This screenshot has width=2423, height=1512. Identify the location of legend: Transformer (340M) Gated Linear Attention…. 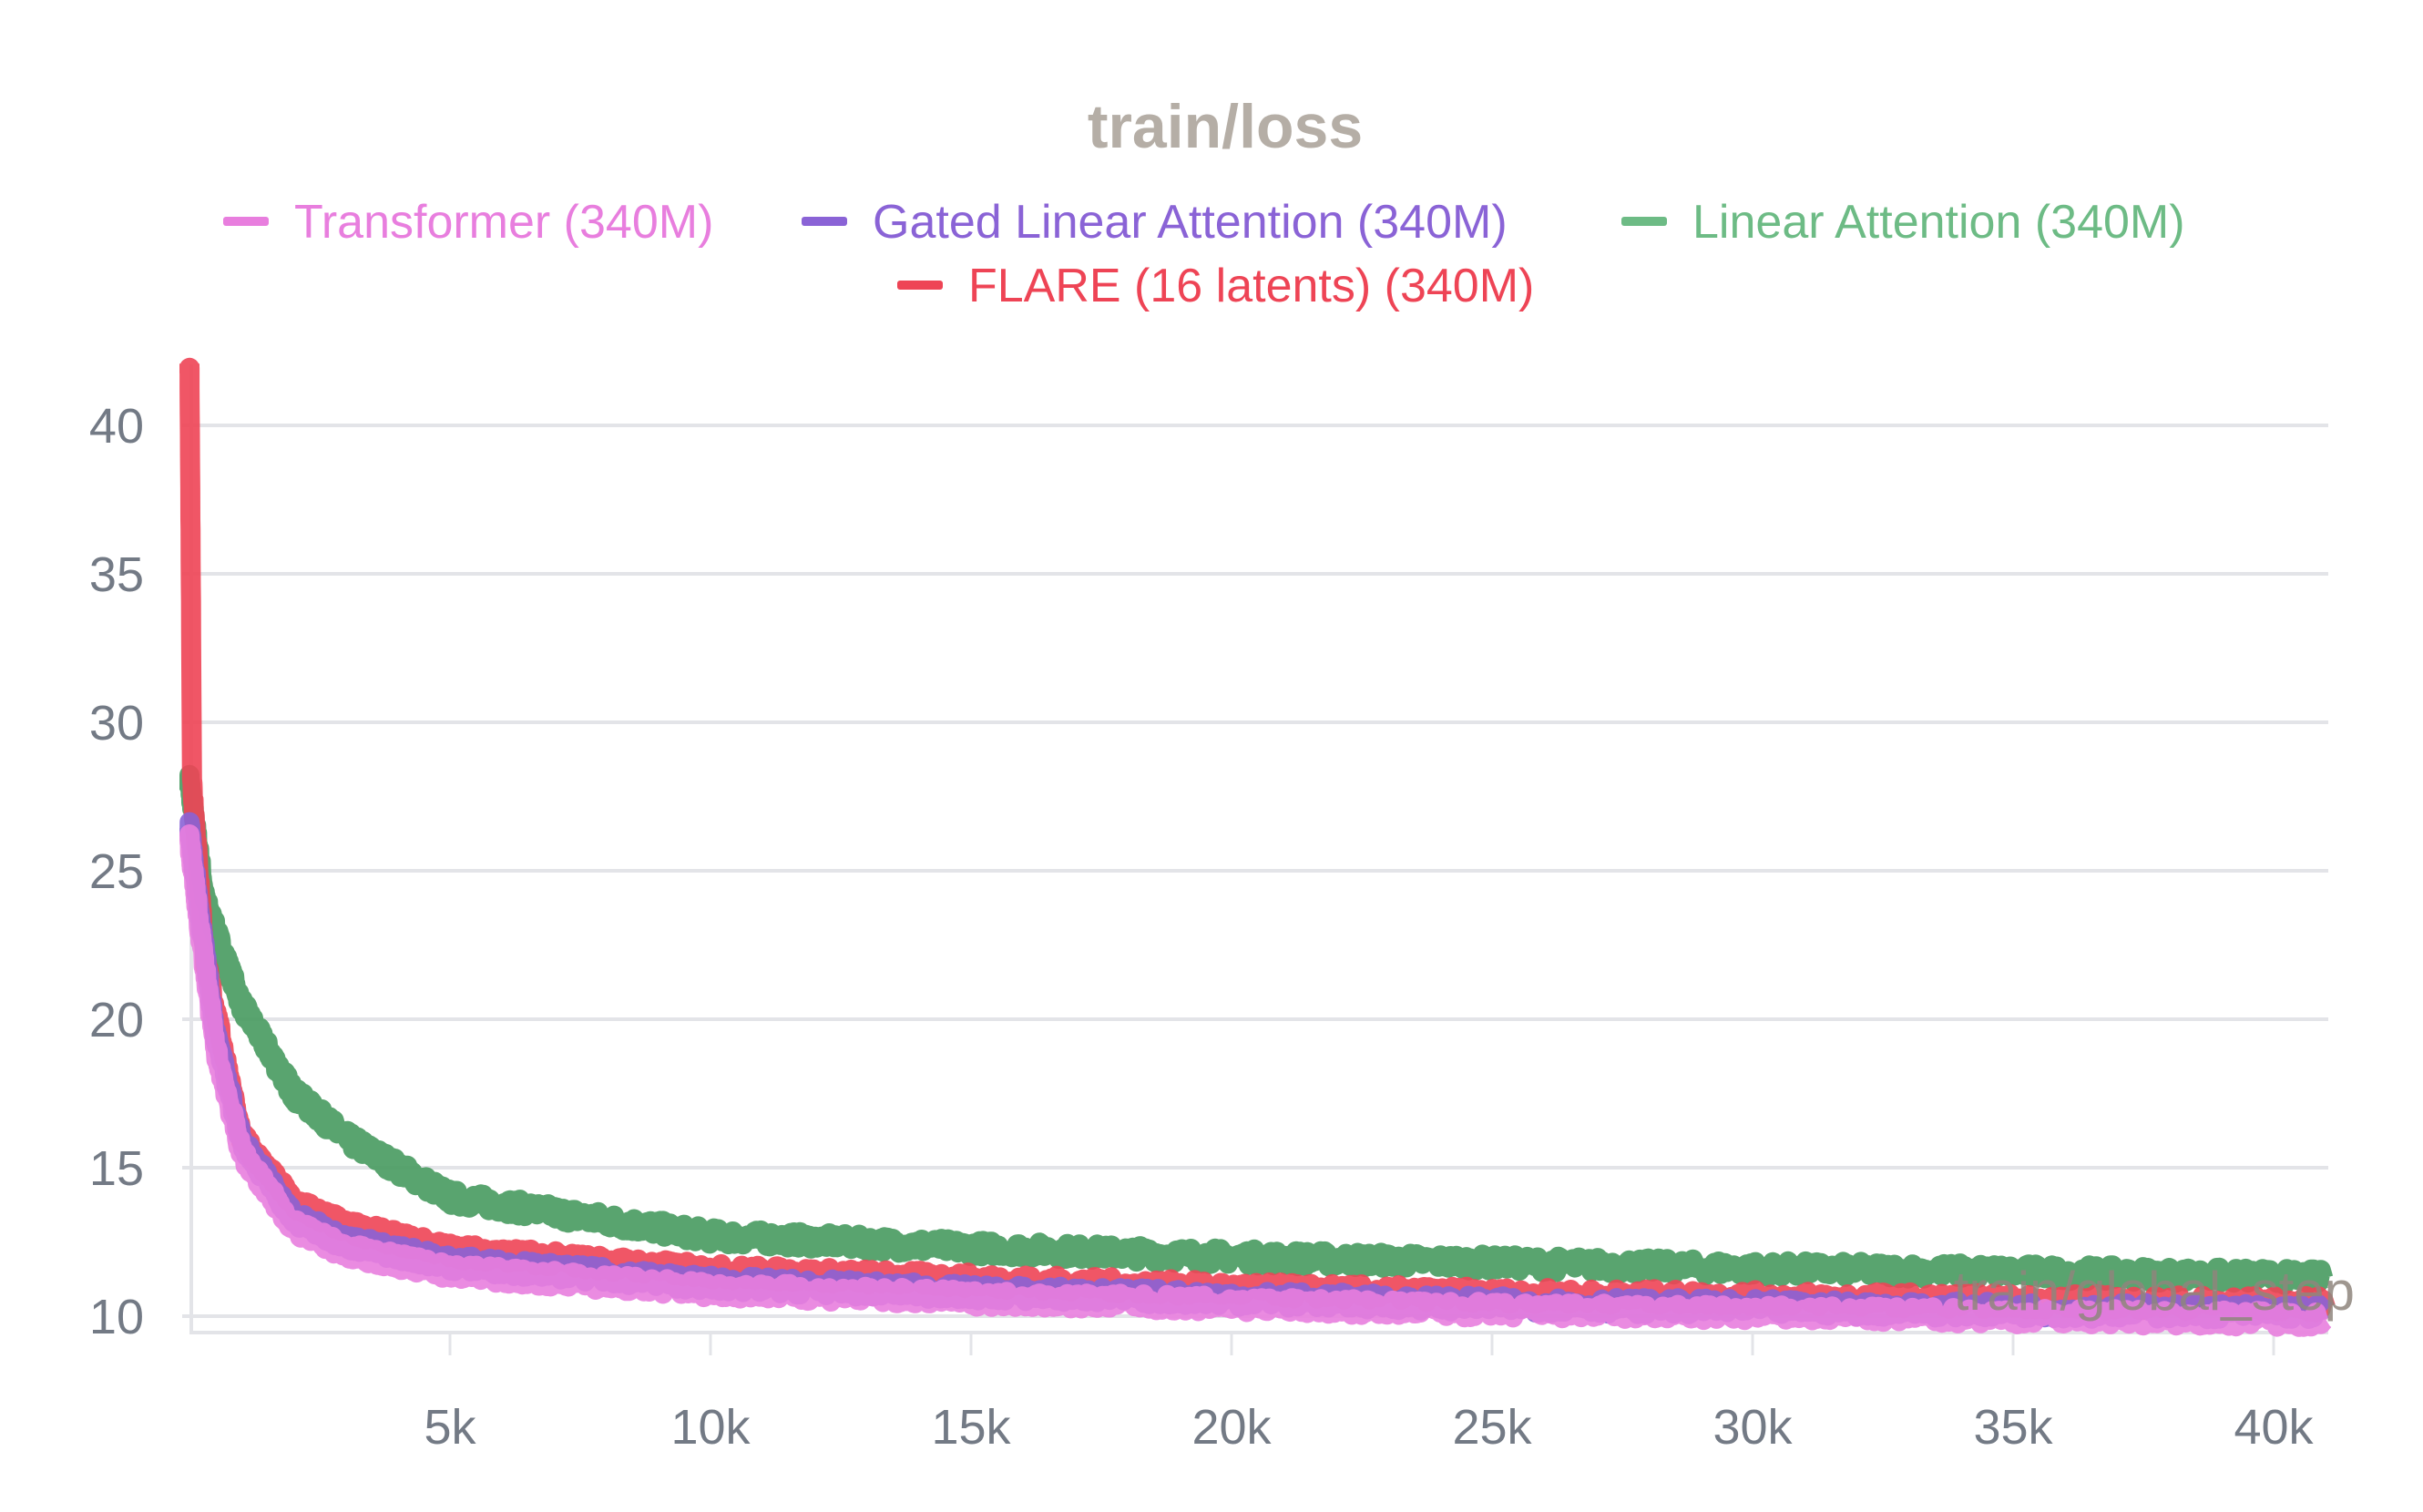
(1204, 254).